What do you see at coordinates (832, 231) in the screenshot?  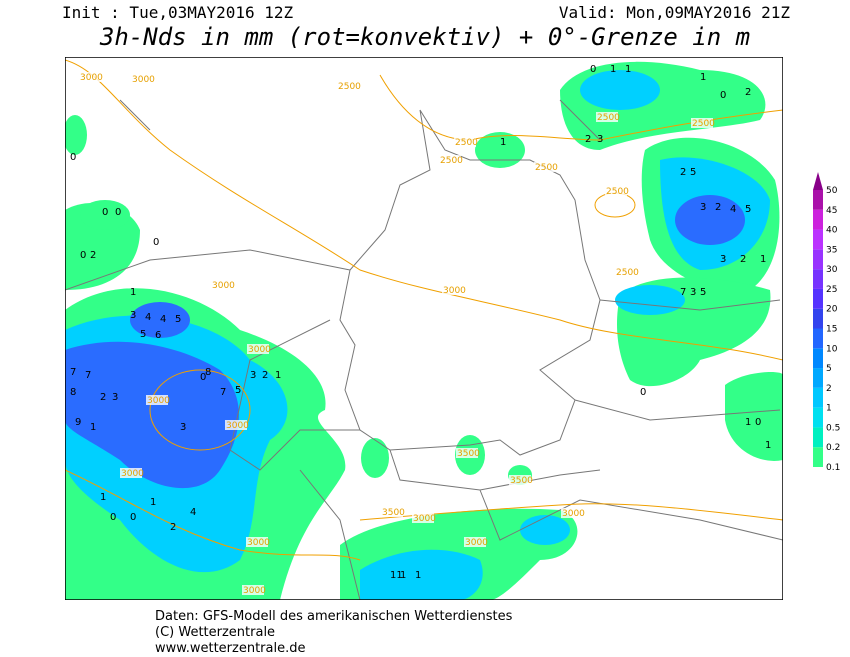 I see `colorbar-label: 40` at bounding box center [832, 231].